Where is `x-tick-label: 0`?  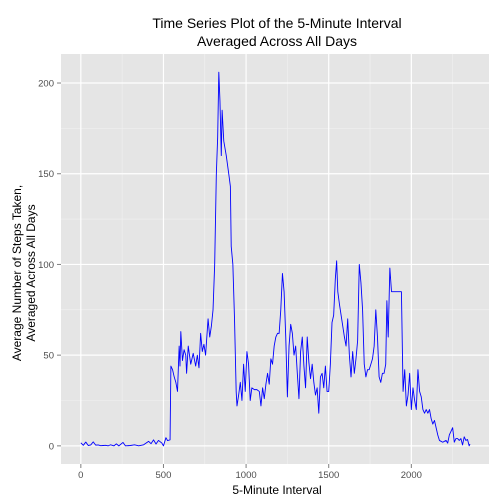 x-tick-label: 0 is located at coordinates (80, 475).